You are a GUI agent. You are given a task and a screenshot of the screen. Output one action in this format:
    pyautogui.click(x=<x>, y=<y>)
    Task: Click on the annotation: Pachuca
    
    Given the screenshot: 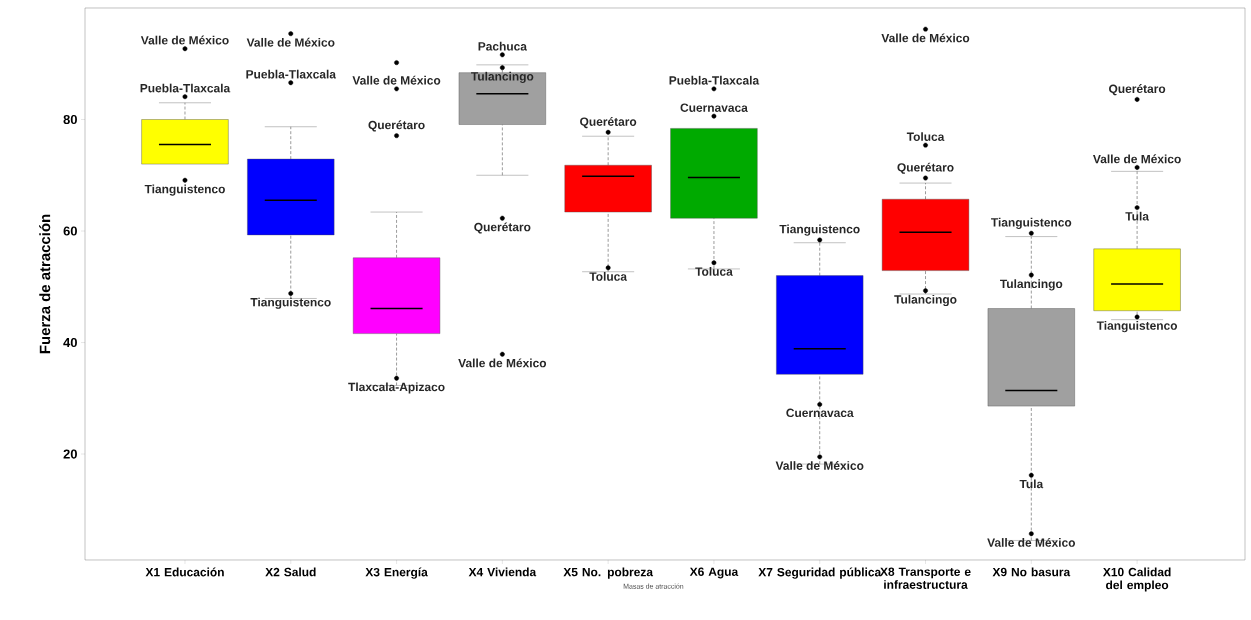 What is the action you would take?
    pyautogui.click(x=503, y=46)
    